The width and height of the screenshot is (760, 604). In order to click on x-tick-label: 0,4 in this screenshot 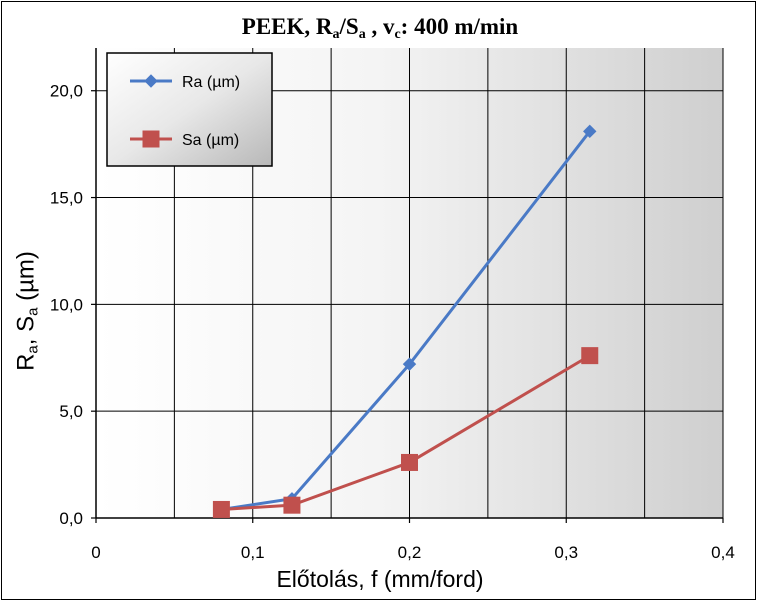, I will do `click(723, 552)`.